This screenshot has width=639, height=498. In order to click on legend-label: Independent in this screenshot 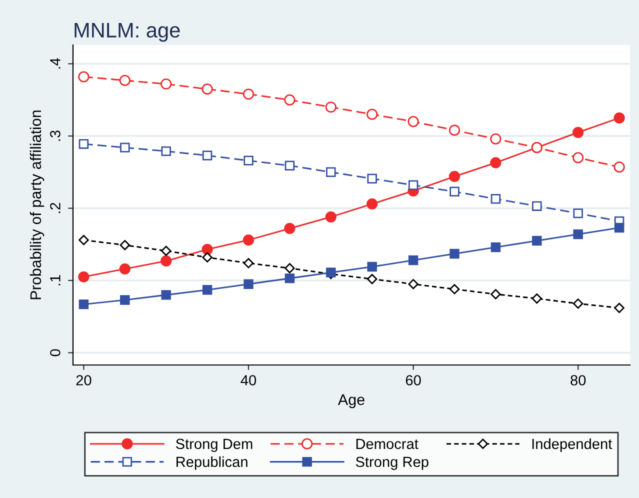, I will do `click(572, 445)`.